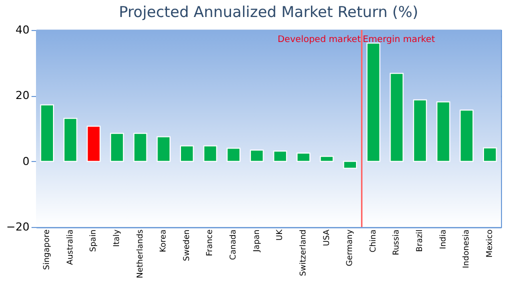 The height and width of the screenshot is (299, 514). I want to click on annotation: Developed market, so click(320, 40).